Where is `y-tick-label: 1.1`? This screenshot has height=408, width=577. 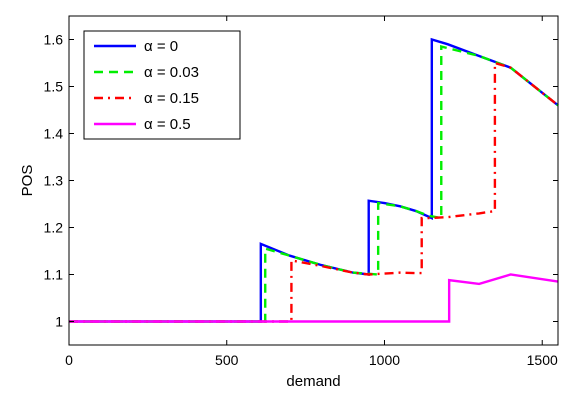
y-tick-label: 1.1 is located at coordinates (54, 275).